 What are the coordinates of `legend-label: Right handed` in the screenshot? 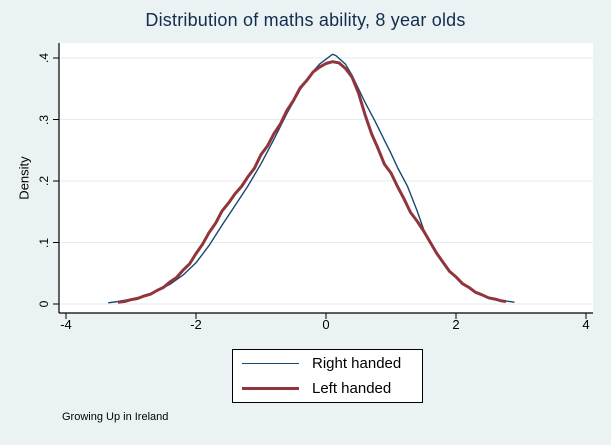 It's located at (357, 363).